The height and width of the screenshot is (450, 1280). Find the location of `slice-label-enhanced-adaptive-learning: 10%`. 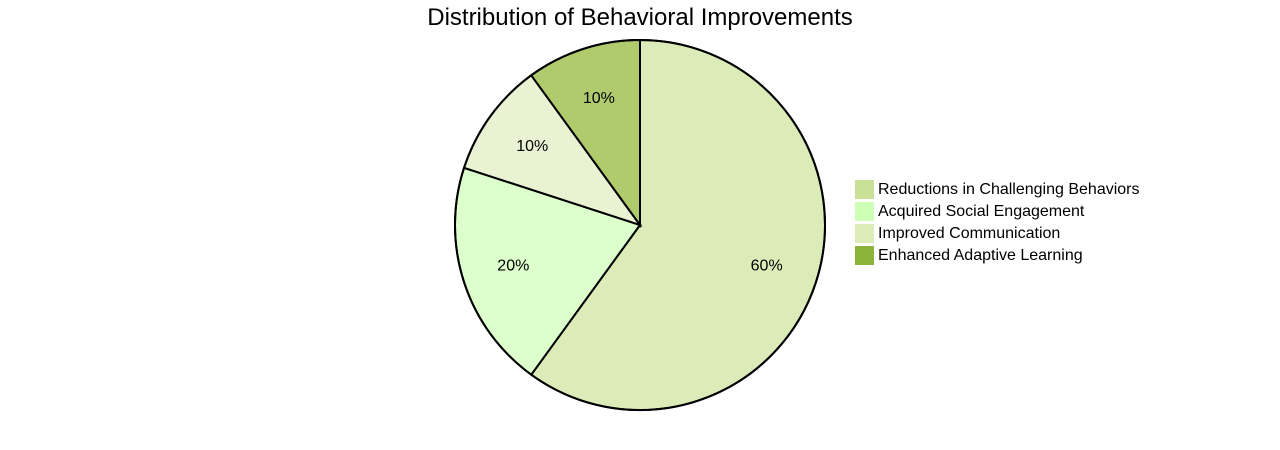

slice-label-enhanced-adaptive-learning: 10% is located at coordinates (599, 98).